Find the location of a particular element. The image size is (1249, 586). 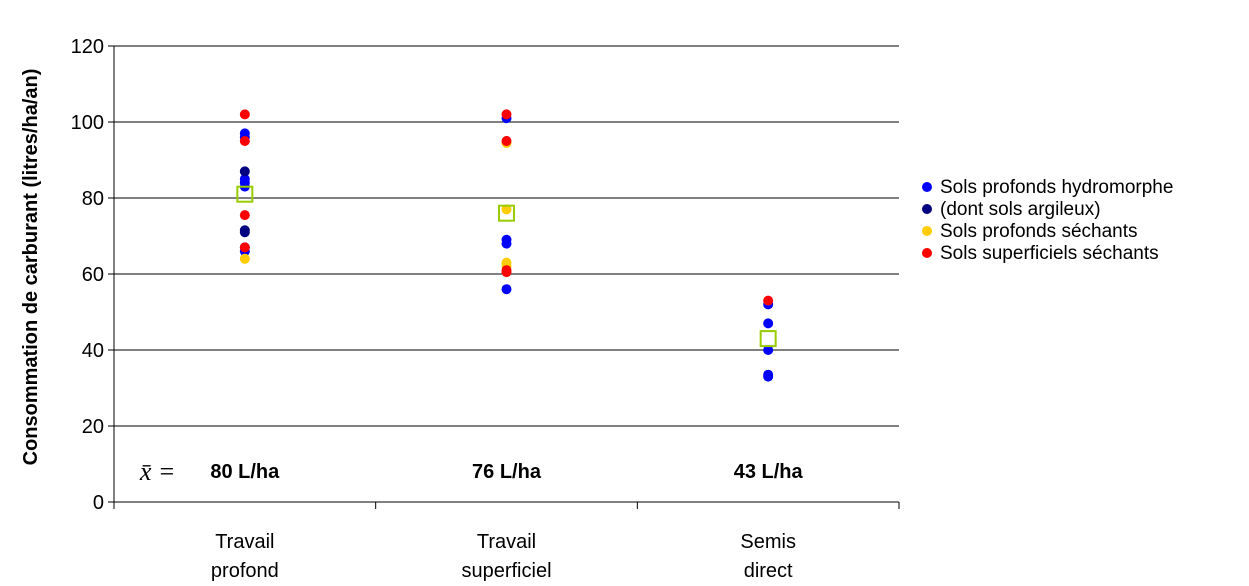

legend-label: Sols profonds hydromorphe is located at coordinates (1056, 187).